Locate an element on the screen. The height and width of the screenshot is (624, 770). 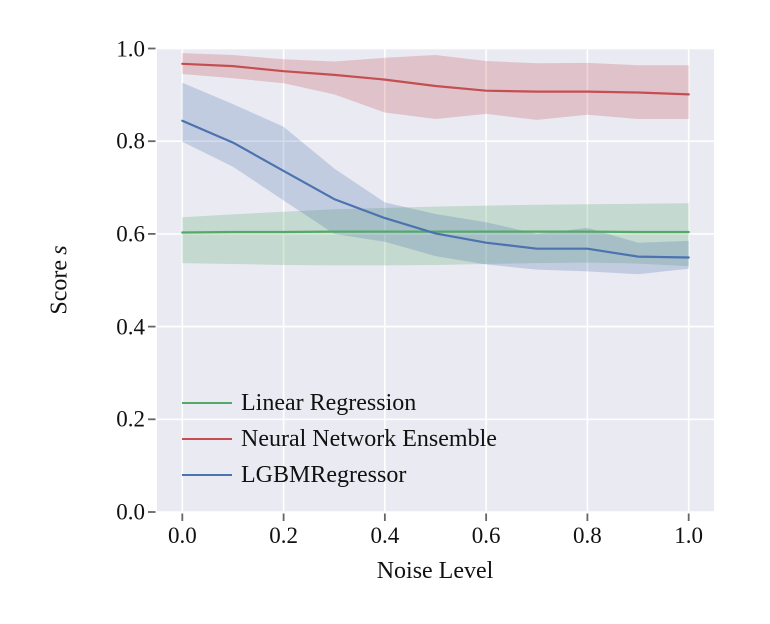
legend-label: Neural Network Ensemble is located at coordinates (369, 439).